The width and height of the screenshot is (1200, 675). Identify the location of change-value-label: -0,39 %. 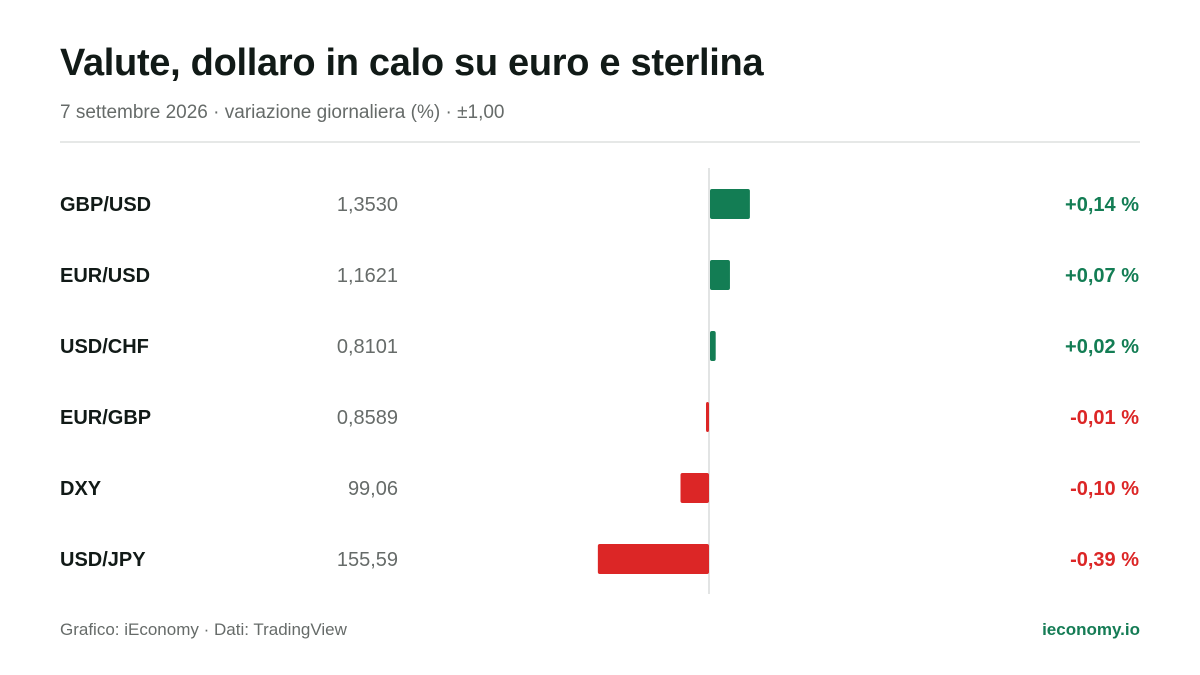
(1104, 560).